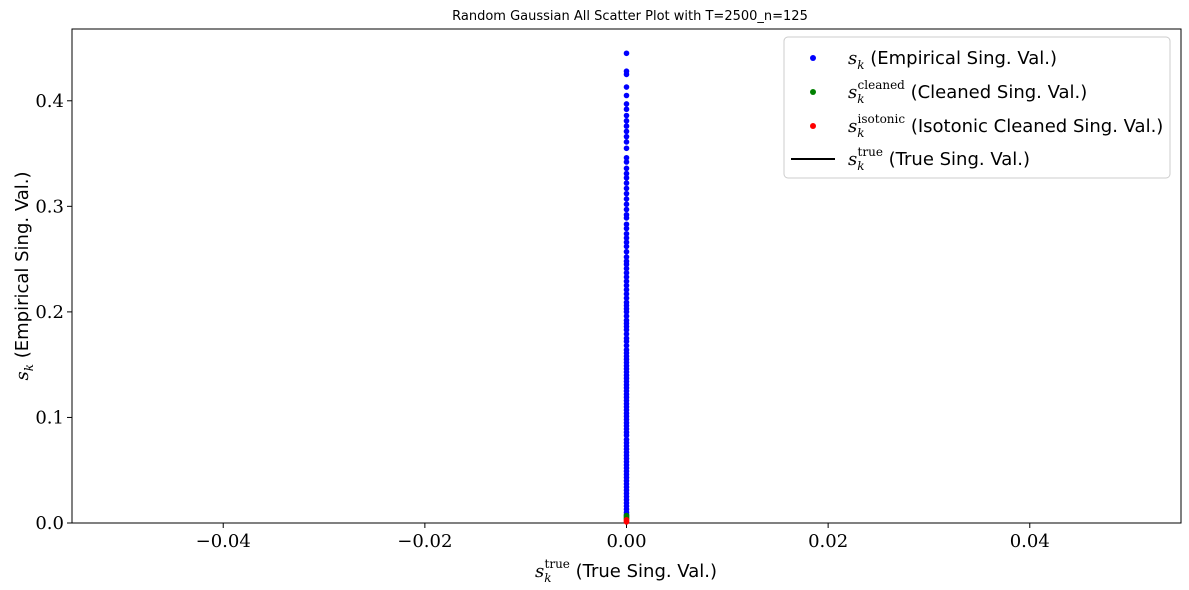 The width and height of the screenshot is (1189, 590). I want to click on y-axis-ticks: 0.0 0.1 0.2 0.3 0.4, so click(53, 312).